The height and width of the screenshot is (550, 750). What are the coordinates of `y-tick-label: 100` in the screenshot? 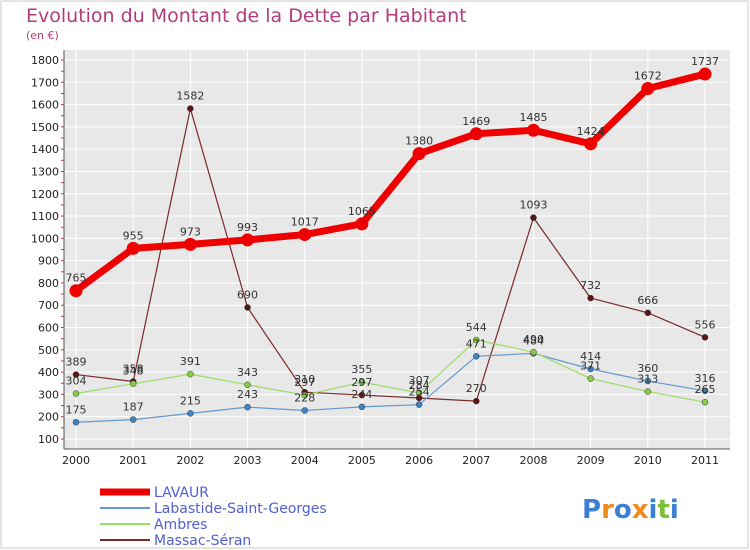 It's located at (48, 439).